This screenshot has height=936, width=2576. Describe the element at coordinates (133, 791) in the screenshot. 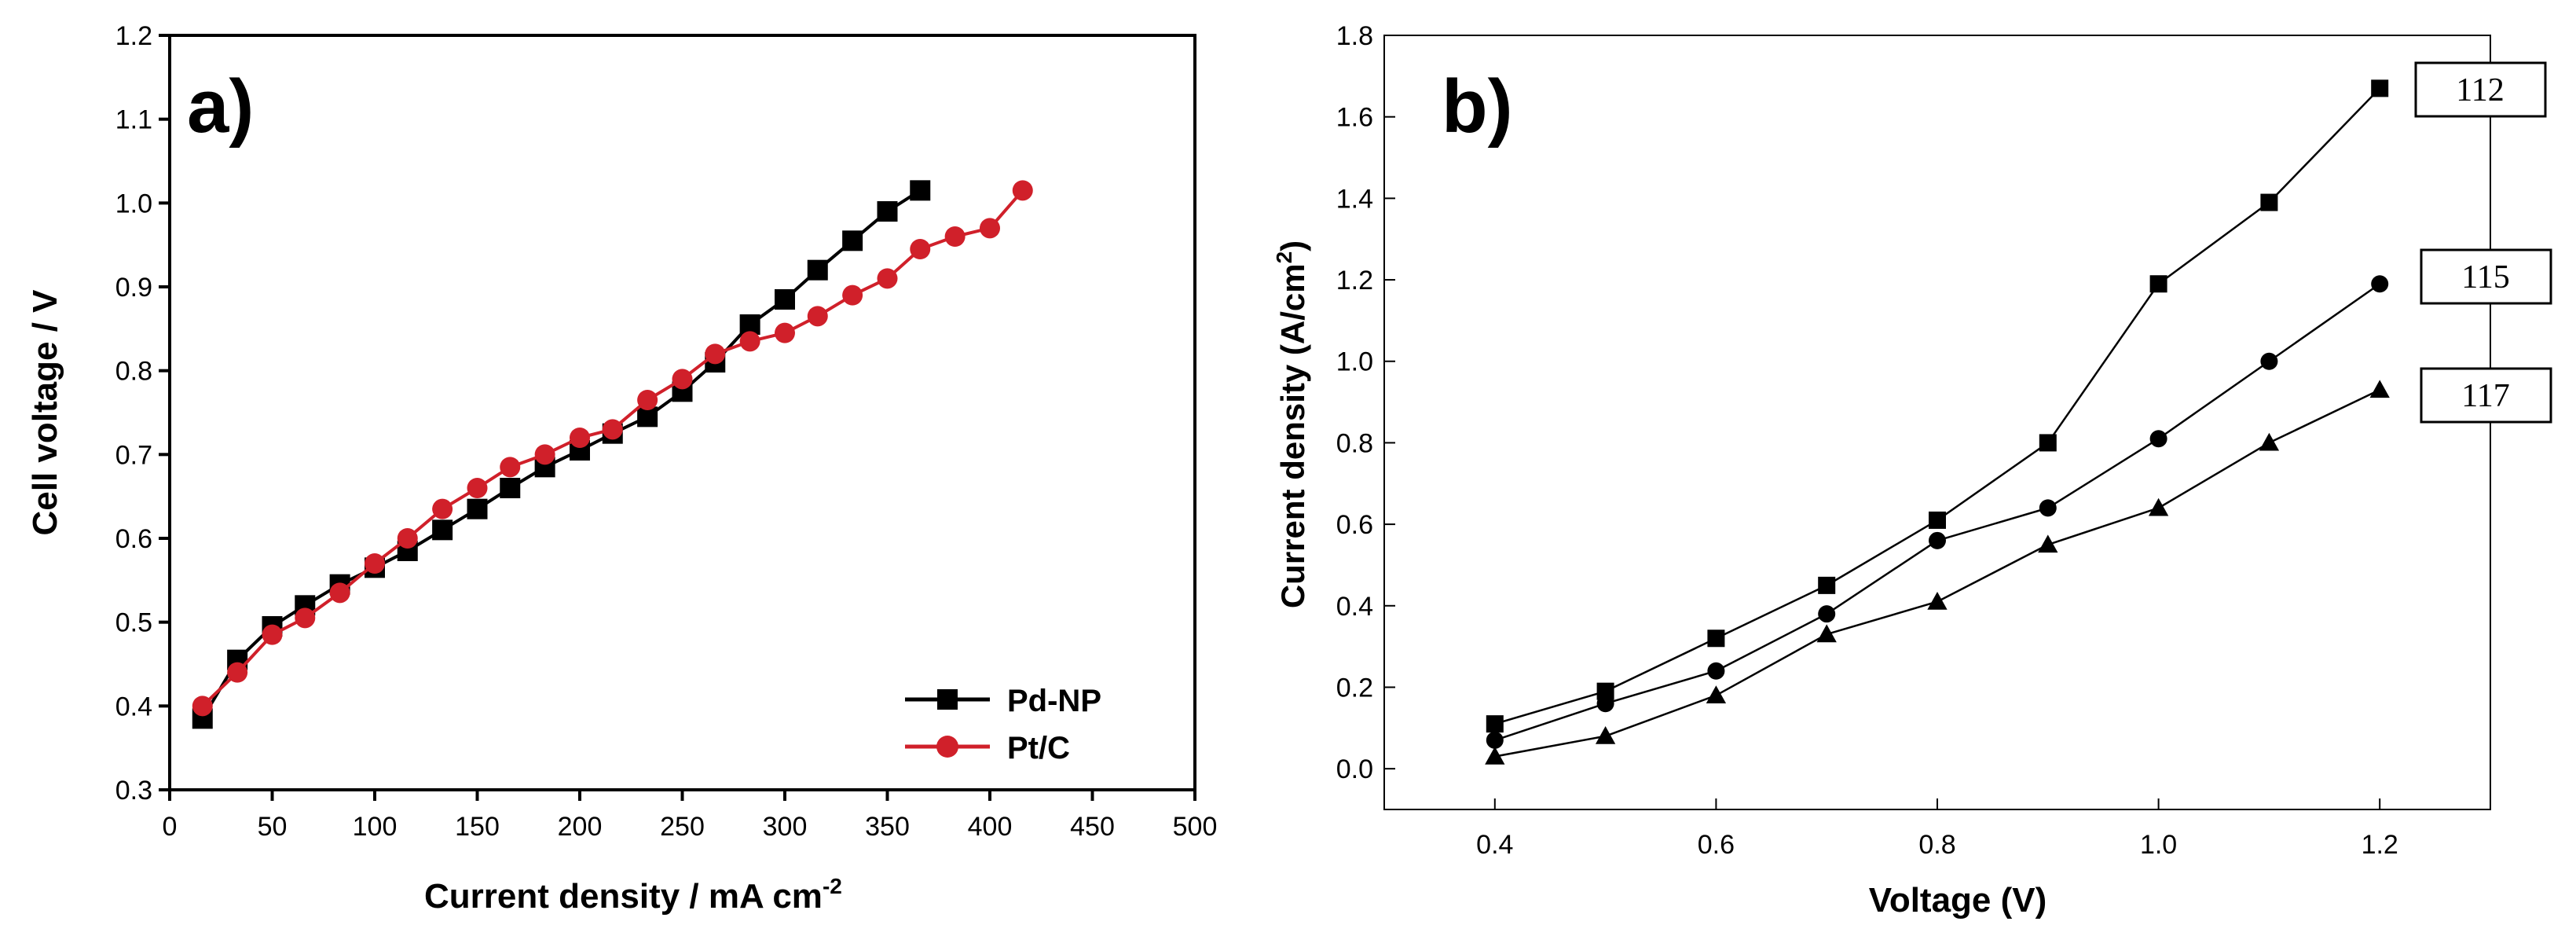

I see `panel-a-y-tick-label: 0.3` at that location.